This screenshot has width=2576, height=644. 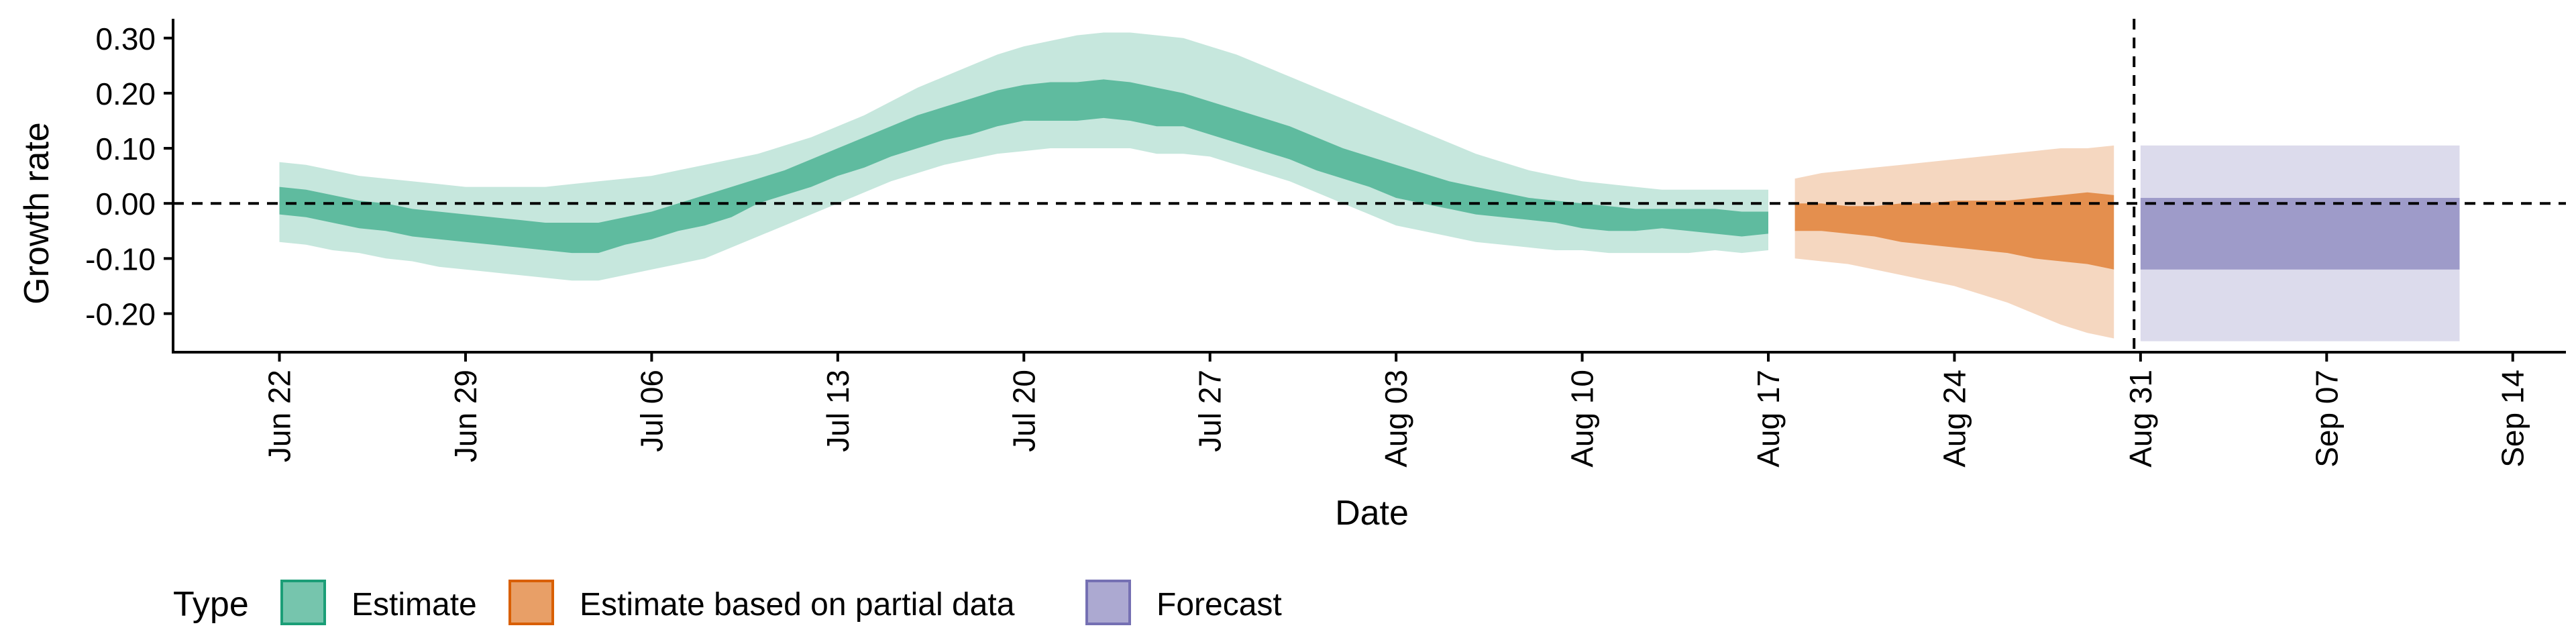 I want to click on y-tick-label: 0.30, so click(x=125, y=38).